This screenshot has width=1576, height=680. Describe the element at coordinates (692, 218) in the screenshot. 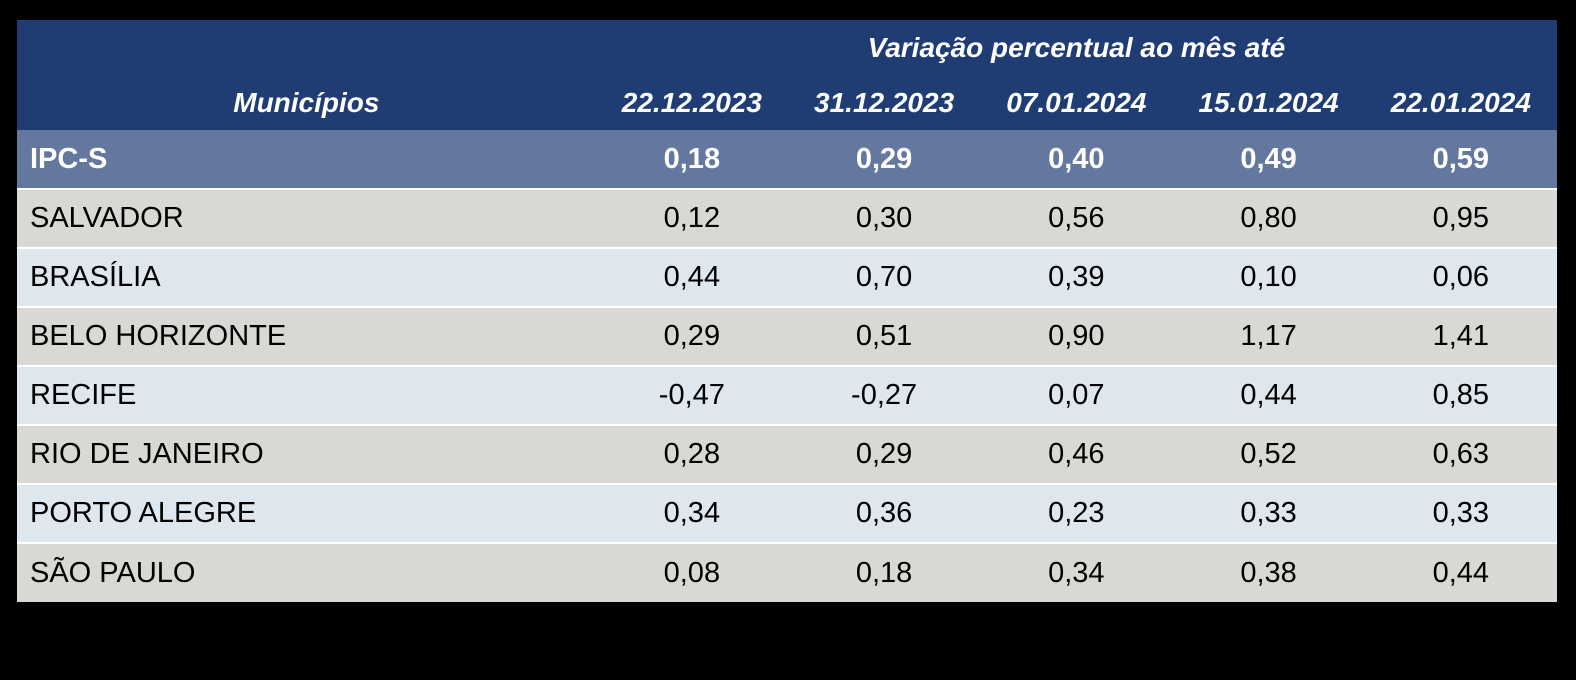

I see `table-cell: 0,12` at that location.